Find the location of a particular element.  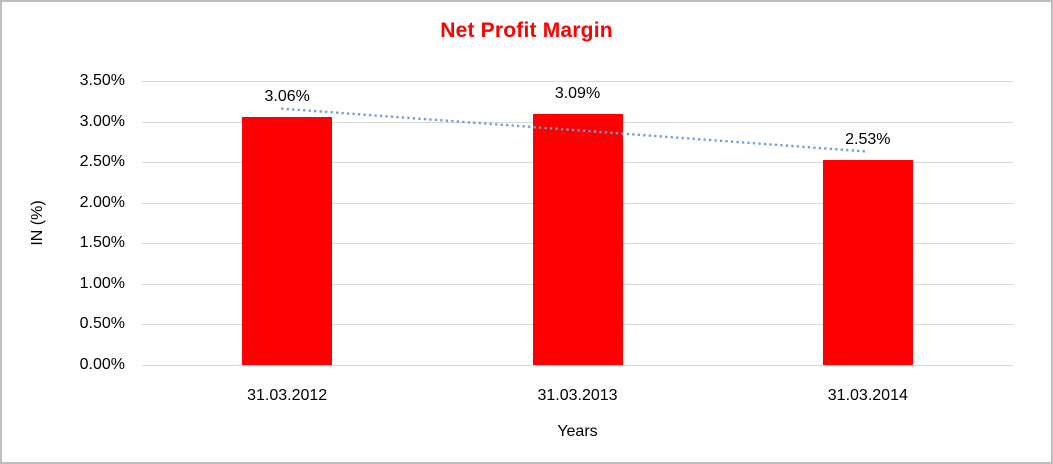

y-tick-label: 1.50% is located at coordinates (102, 243).